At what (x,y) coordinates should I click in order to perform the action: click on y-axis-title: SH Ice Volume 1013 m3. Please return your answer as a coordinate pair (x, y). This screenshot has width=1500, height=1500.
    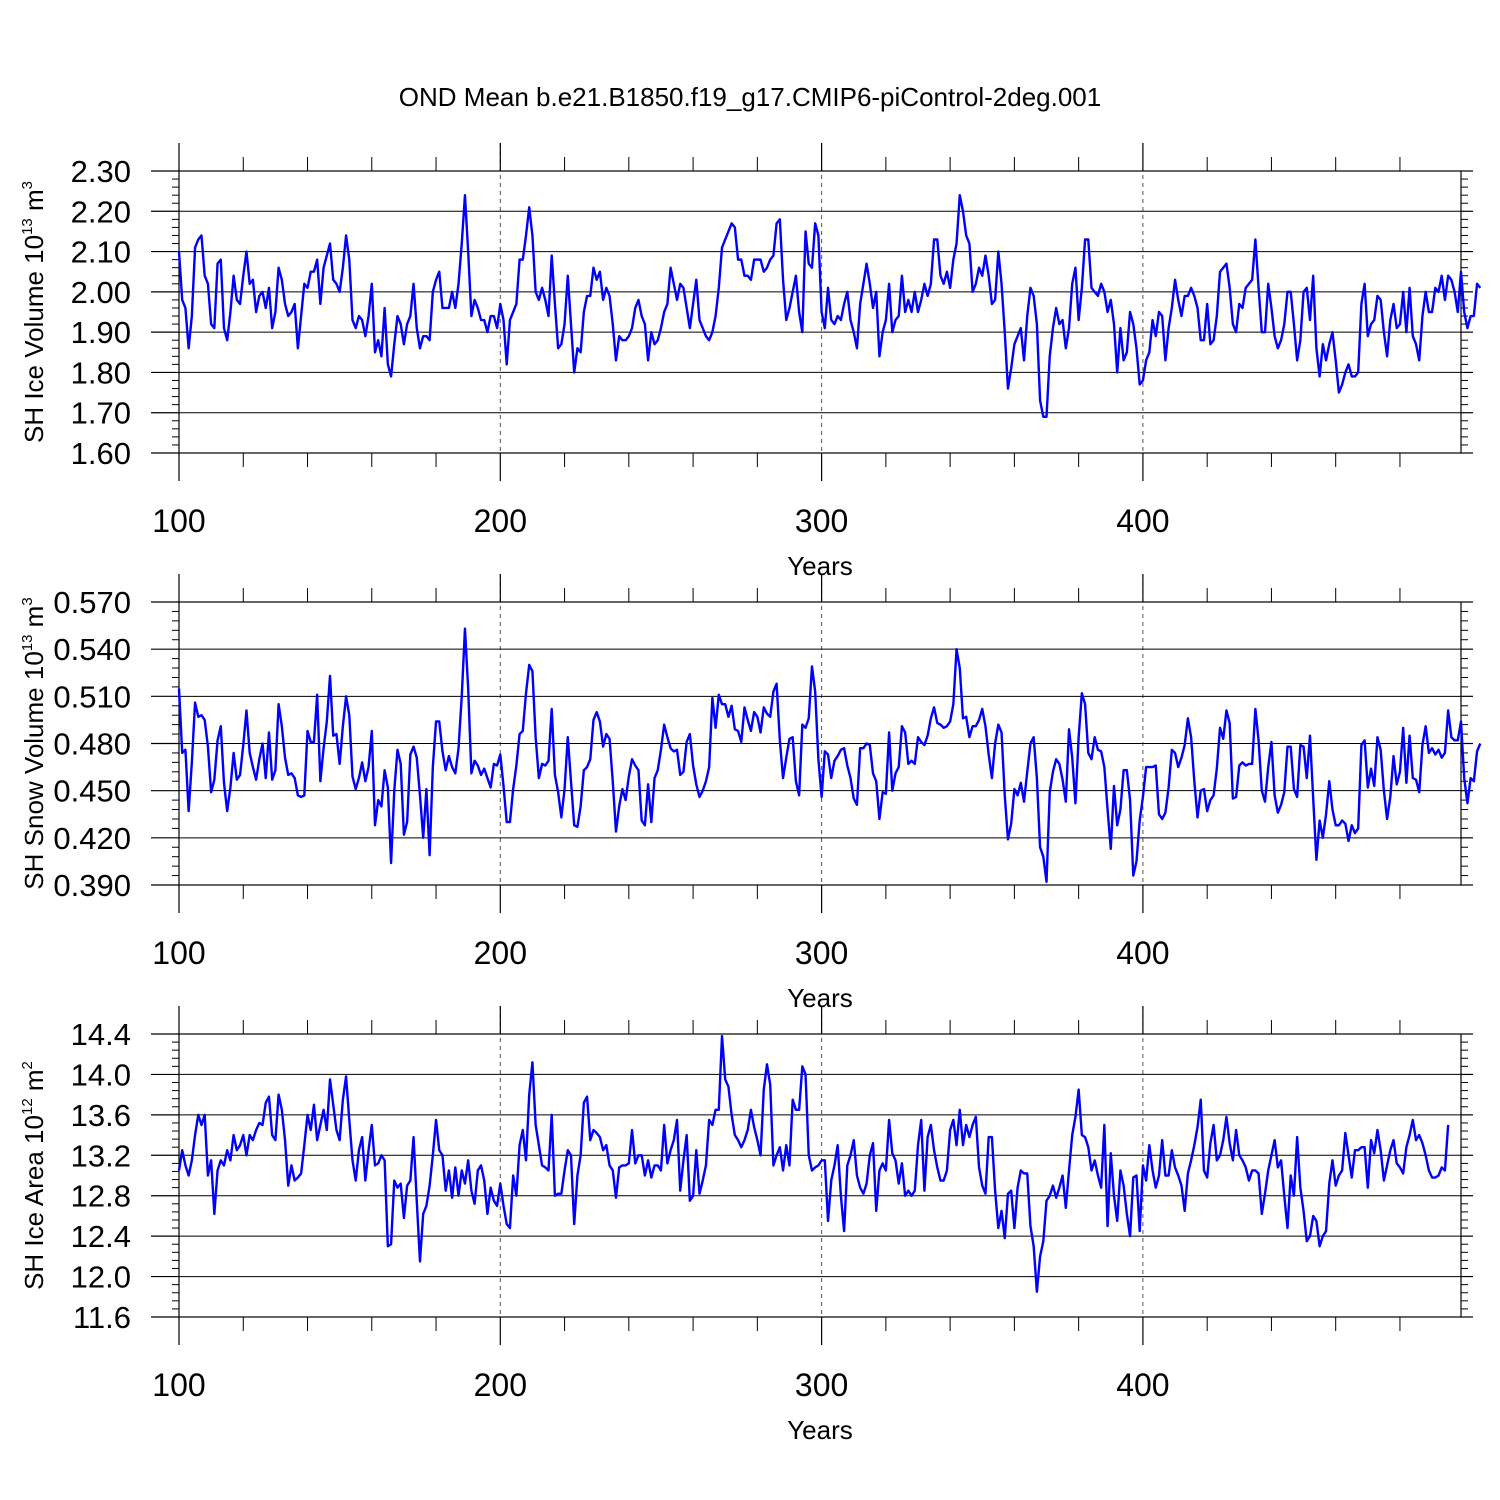
    Looking at the image, I should click on (34, 312).